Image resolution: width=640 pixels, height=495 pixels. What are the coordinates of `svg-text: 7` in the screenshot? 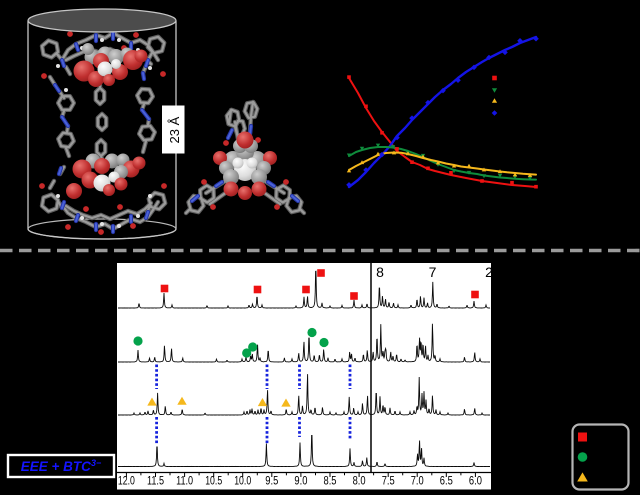 It's located at (433, 272).